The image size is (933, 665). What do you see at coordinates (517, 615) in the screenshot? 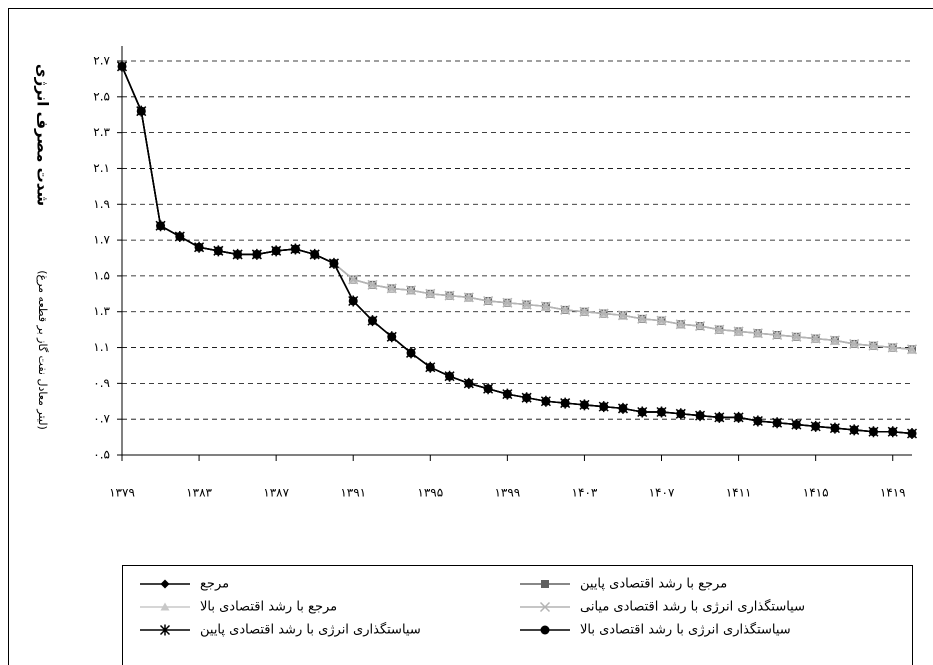
I see `legend-box` at bounding box center [517, 615].